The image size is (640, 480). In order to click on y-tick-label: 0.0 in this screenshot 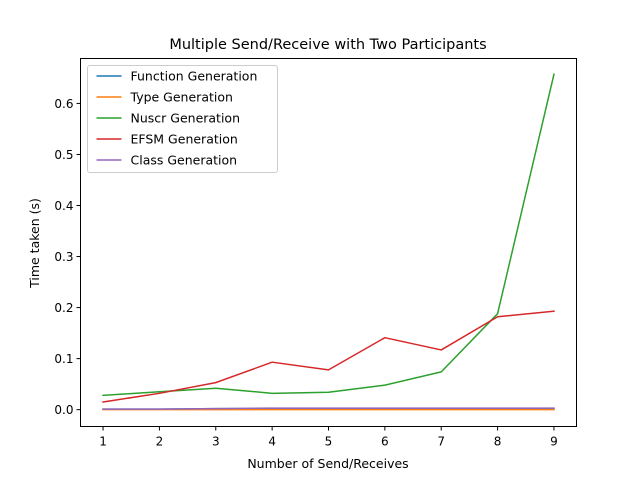, I will do `click(63, 410)`.